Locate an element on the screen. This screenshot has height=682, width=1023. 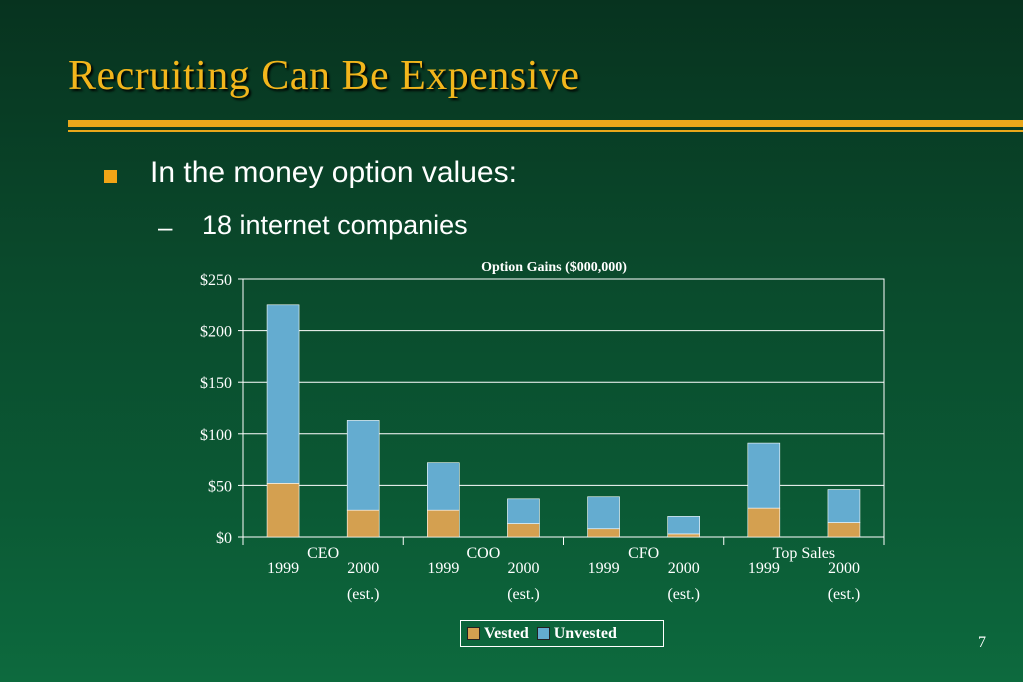
chart-title: Option Gains ($000,000) is located at coordinates (554, 267).